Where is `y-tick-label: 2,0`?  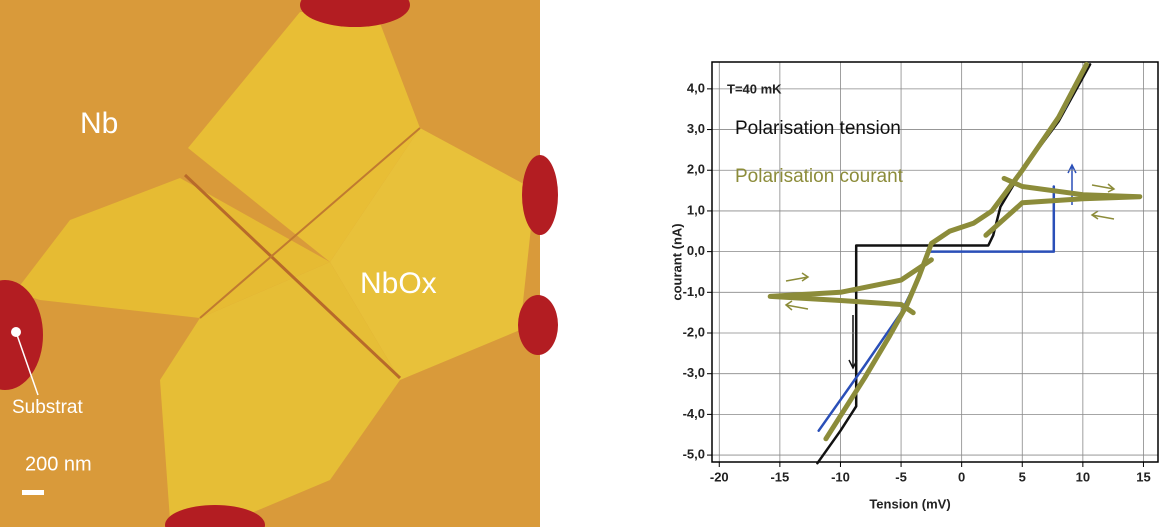 y-tick-label: 2,0 is located at coordinates (696, 169).